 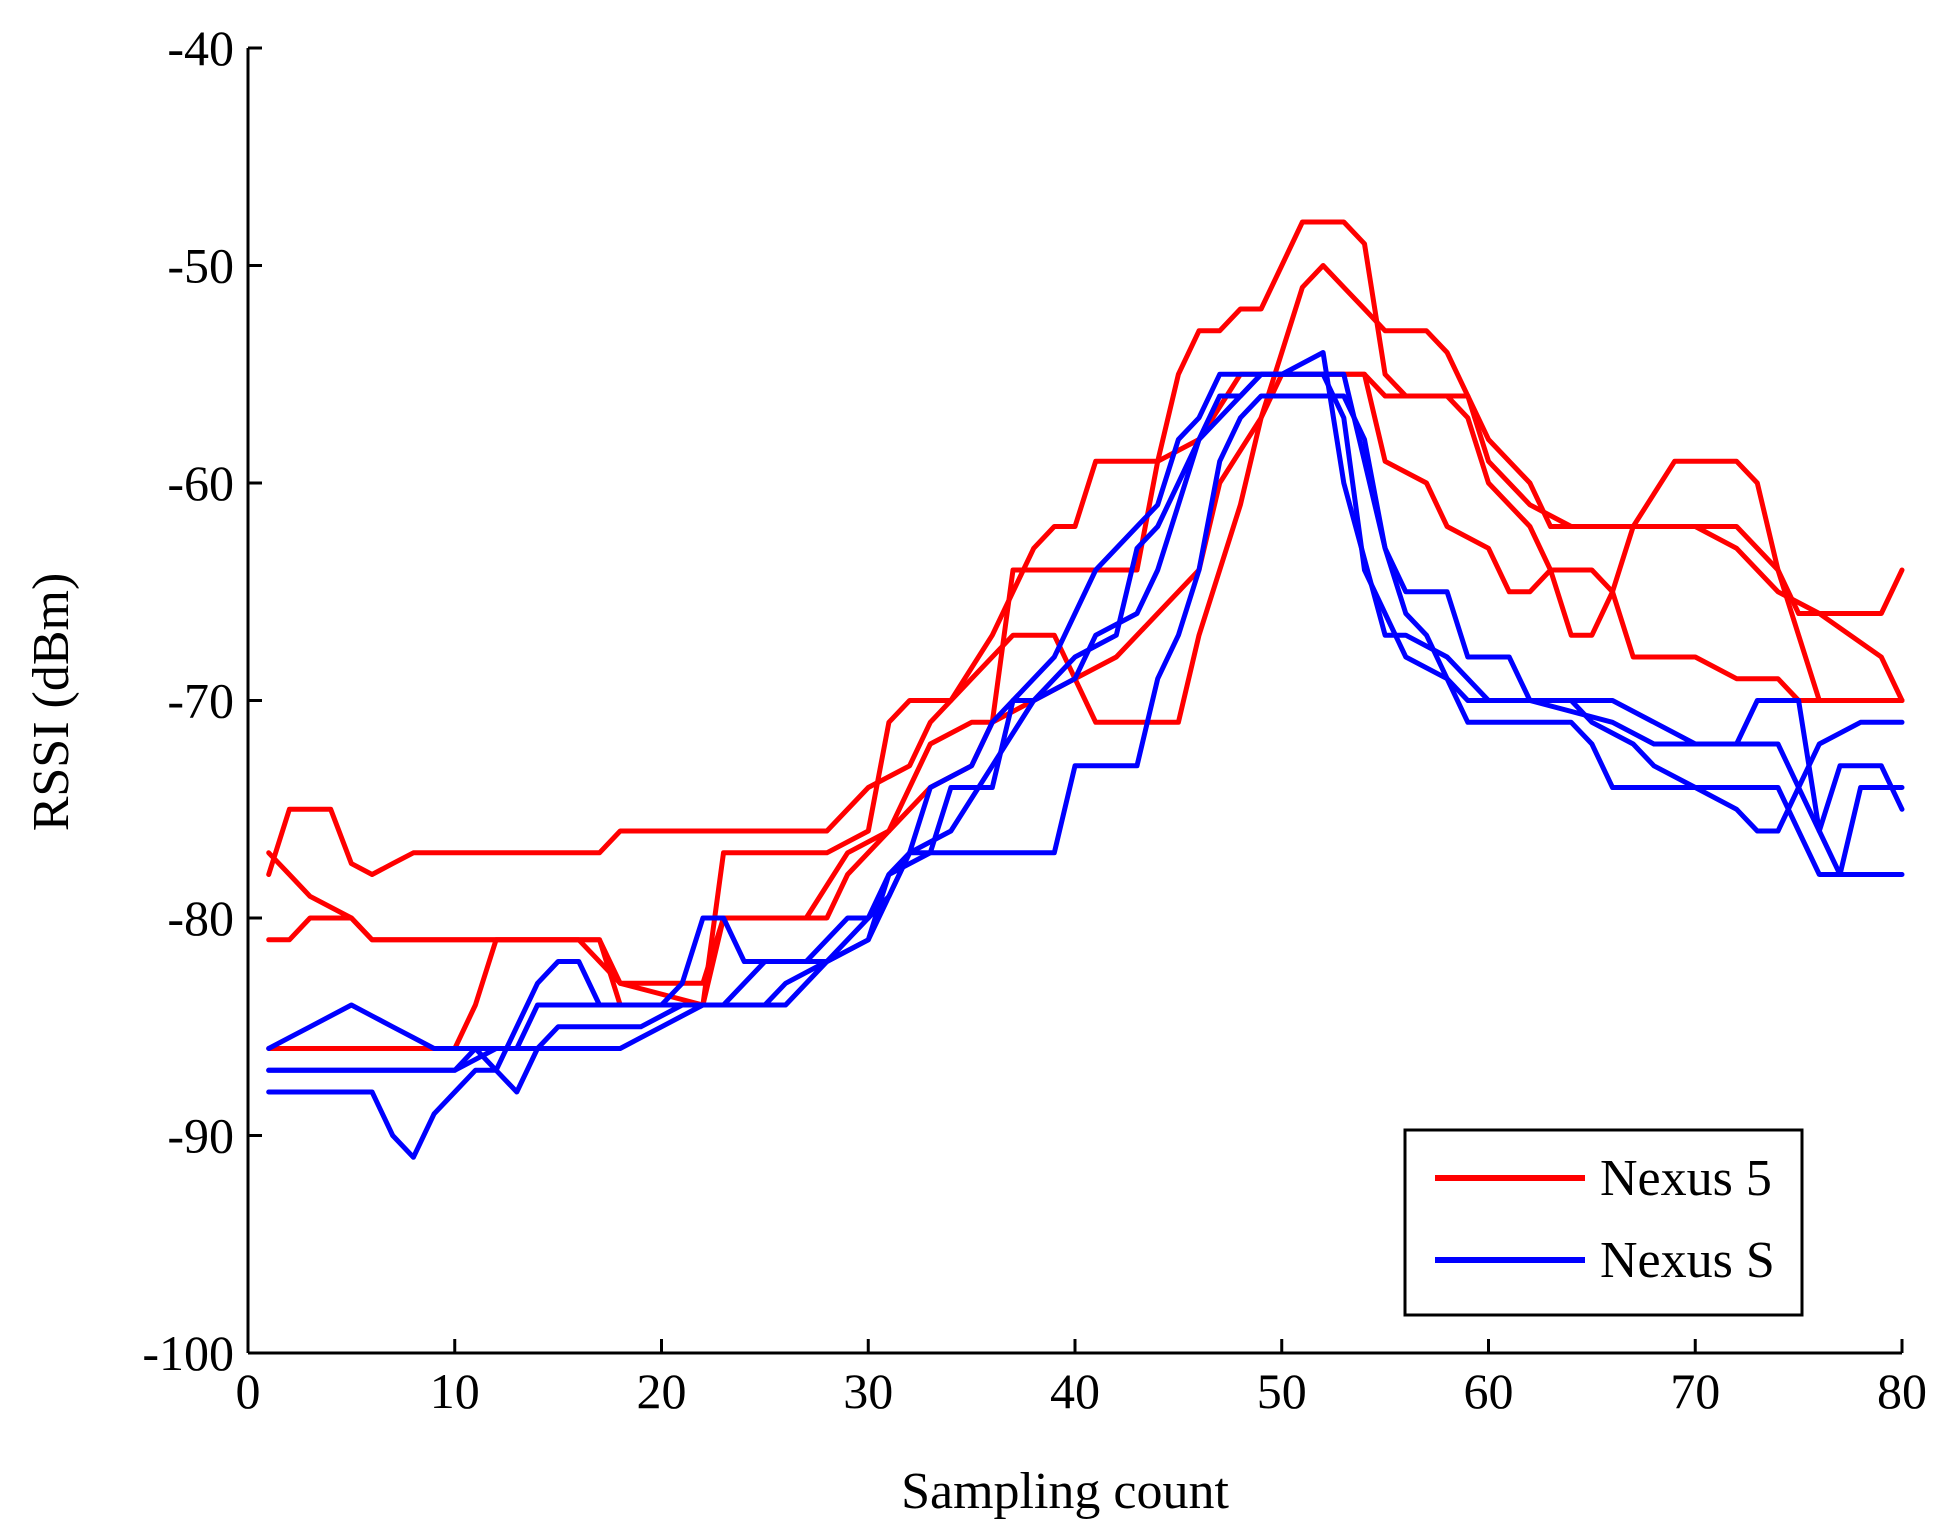 What do you see at coordinates (455, 1391) in the screenshot?
I see `x-tick-label: 10` at bounding box center [455, 1391].